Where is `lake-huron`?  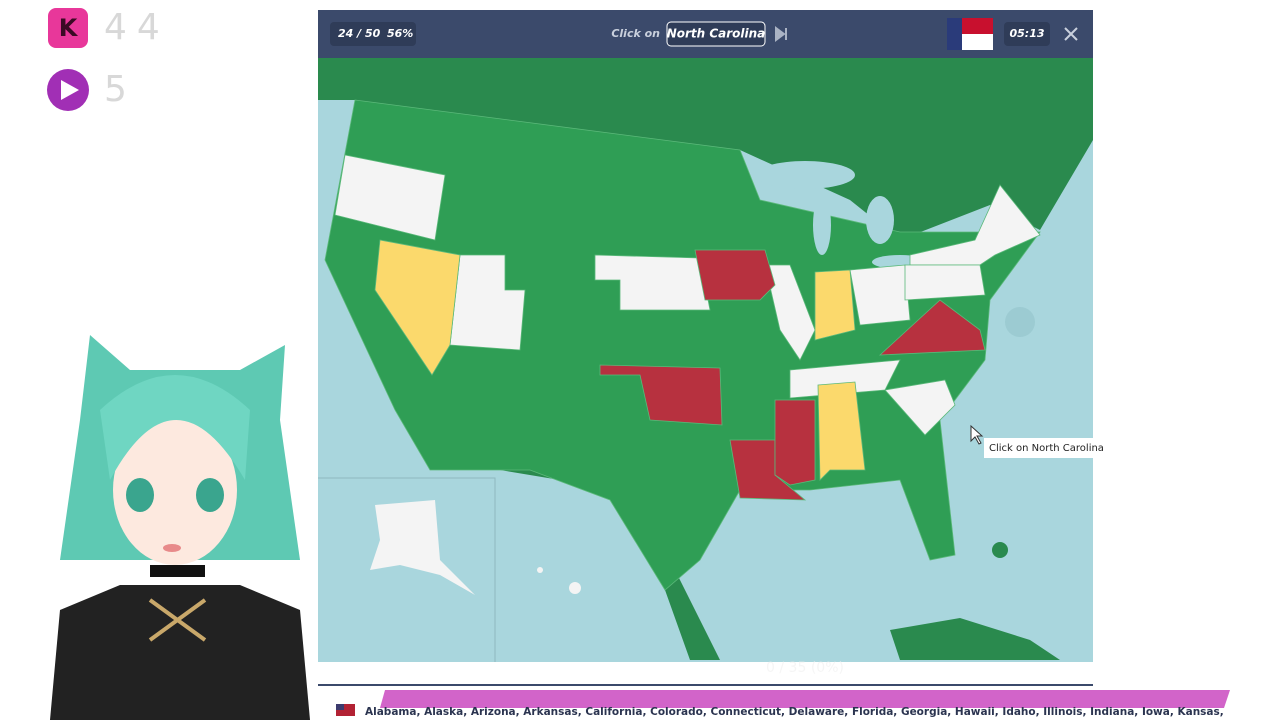 lake-huron is located at coordinates (880, 220).